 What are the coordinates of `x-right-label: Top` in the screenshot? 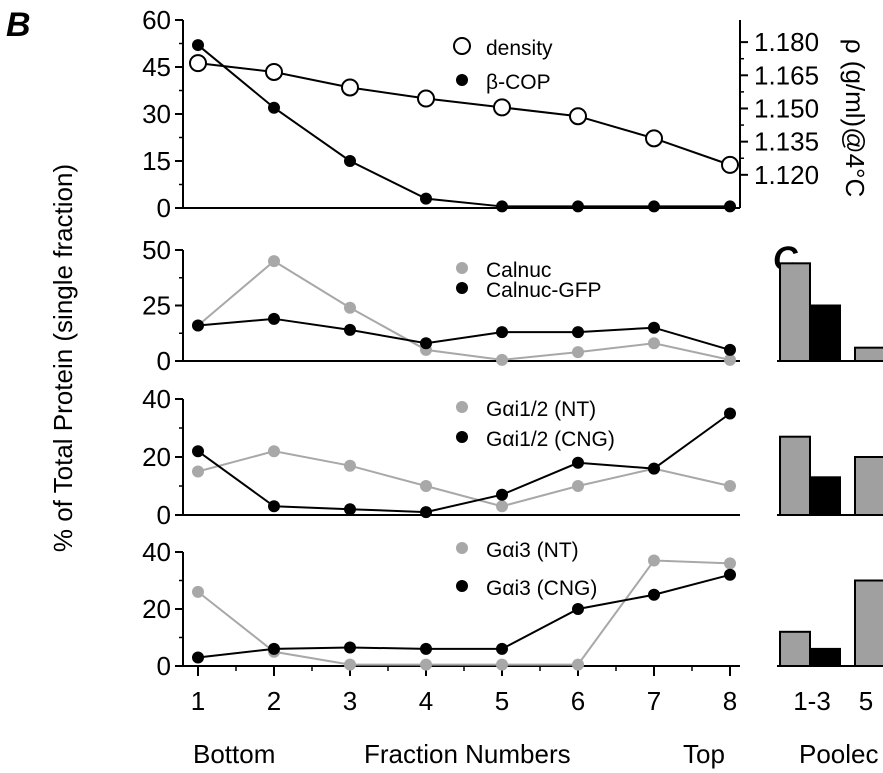 It's located at (704, 754).